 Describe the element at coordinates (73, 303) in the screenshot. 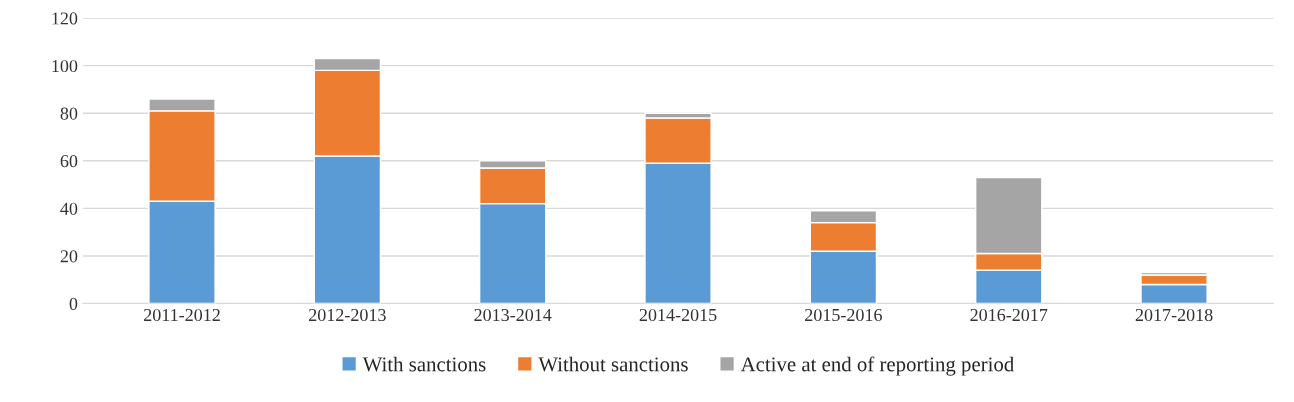

I see `y-tick-label: 0` at that location.